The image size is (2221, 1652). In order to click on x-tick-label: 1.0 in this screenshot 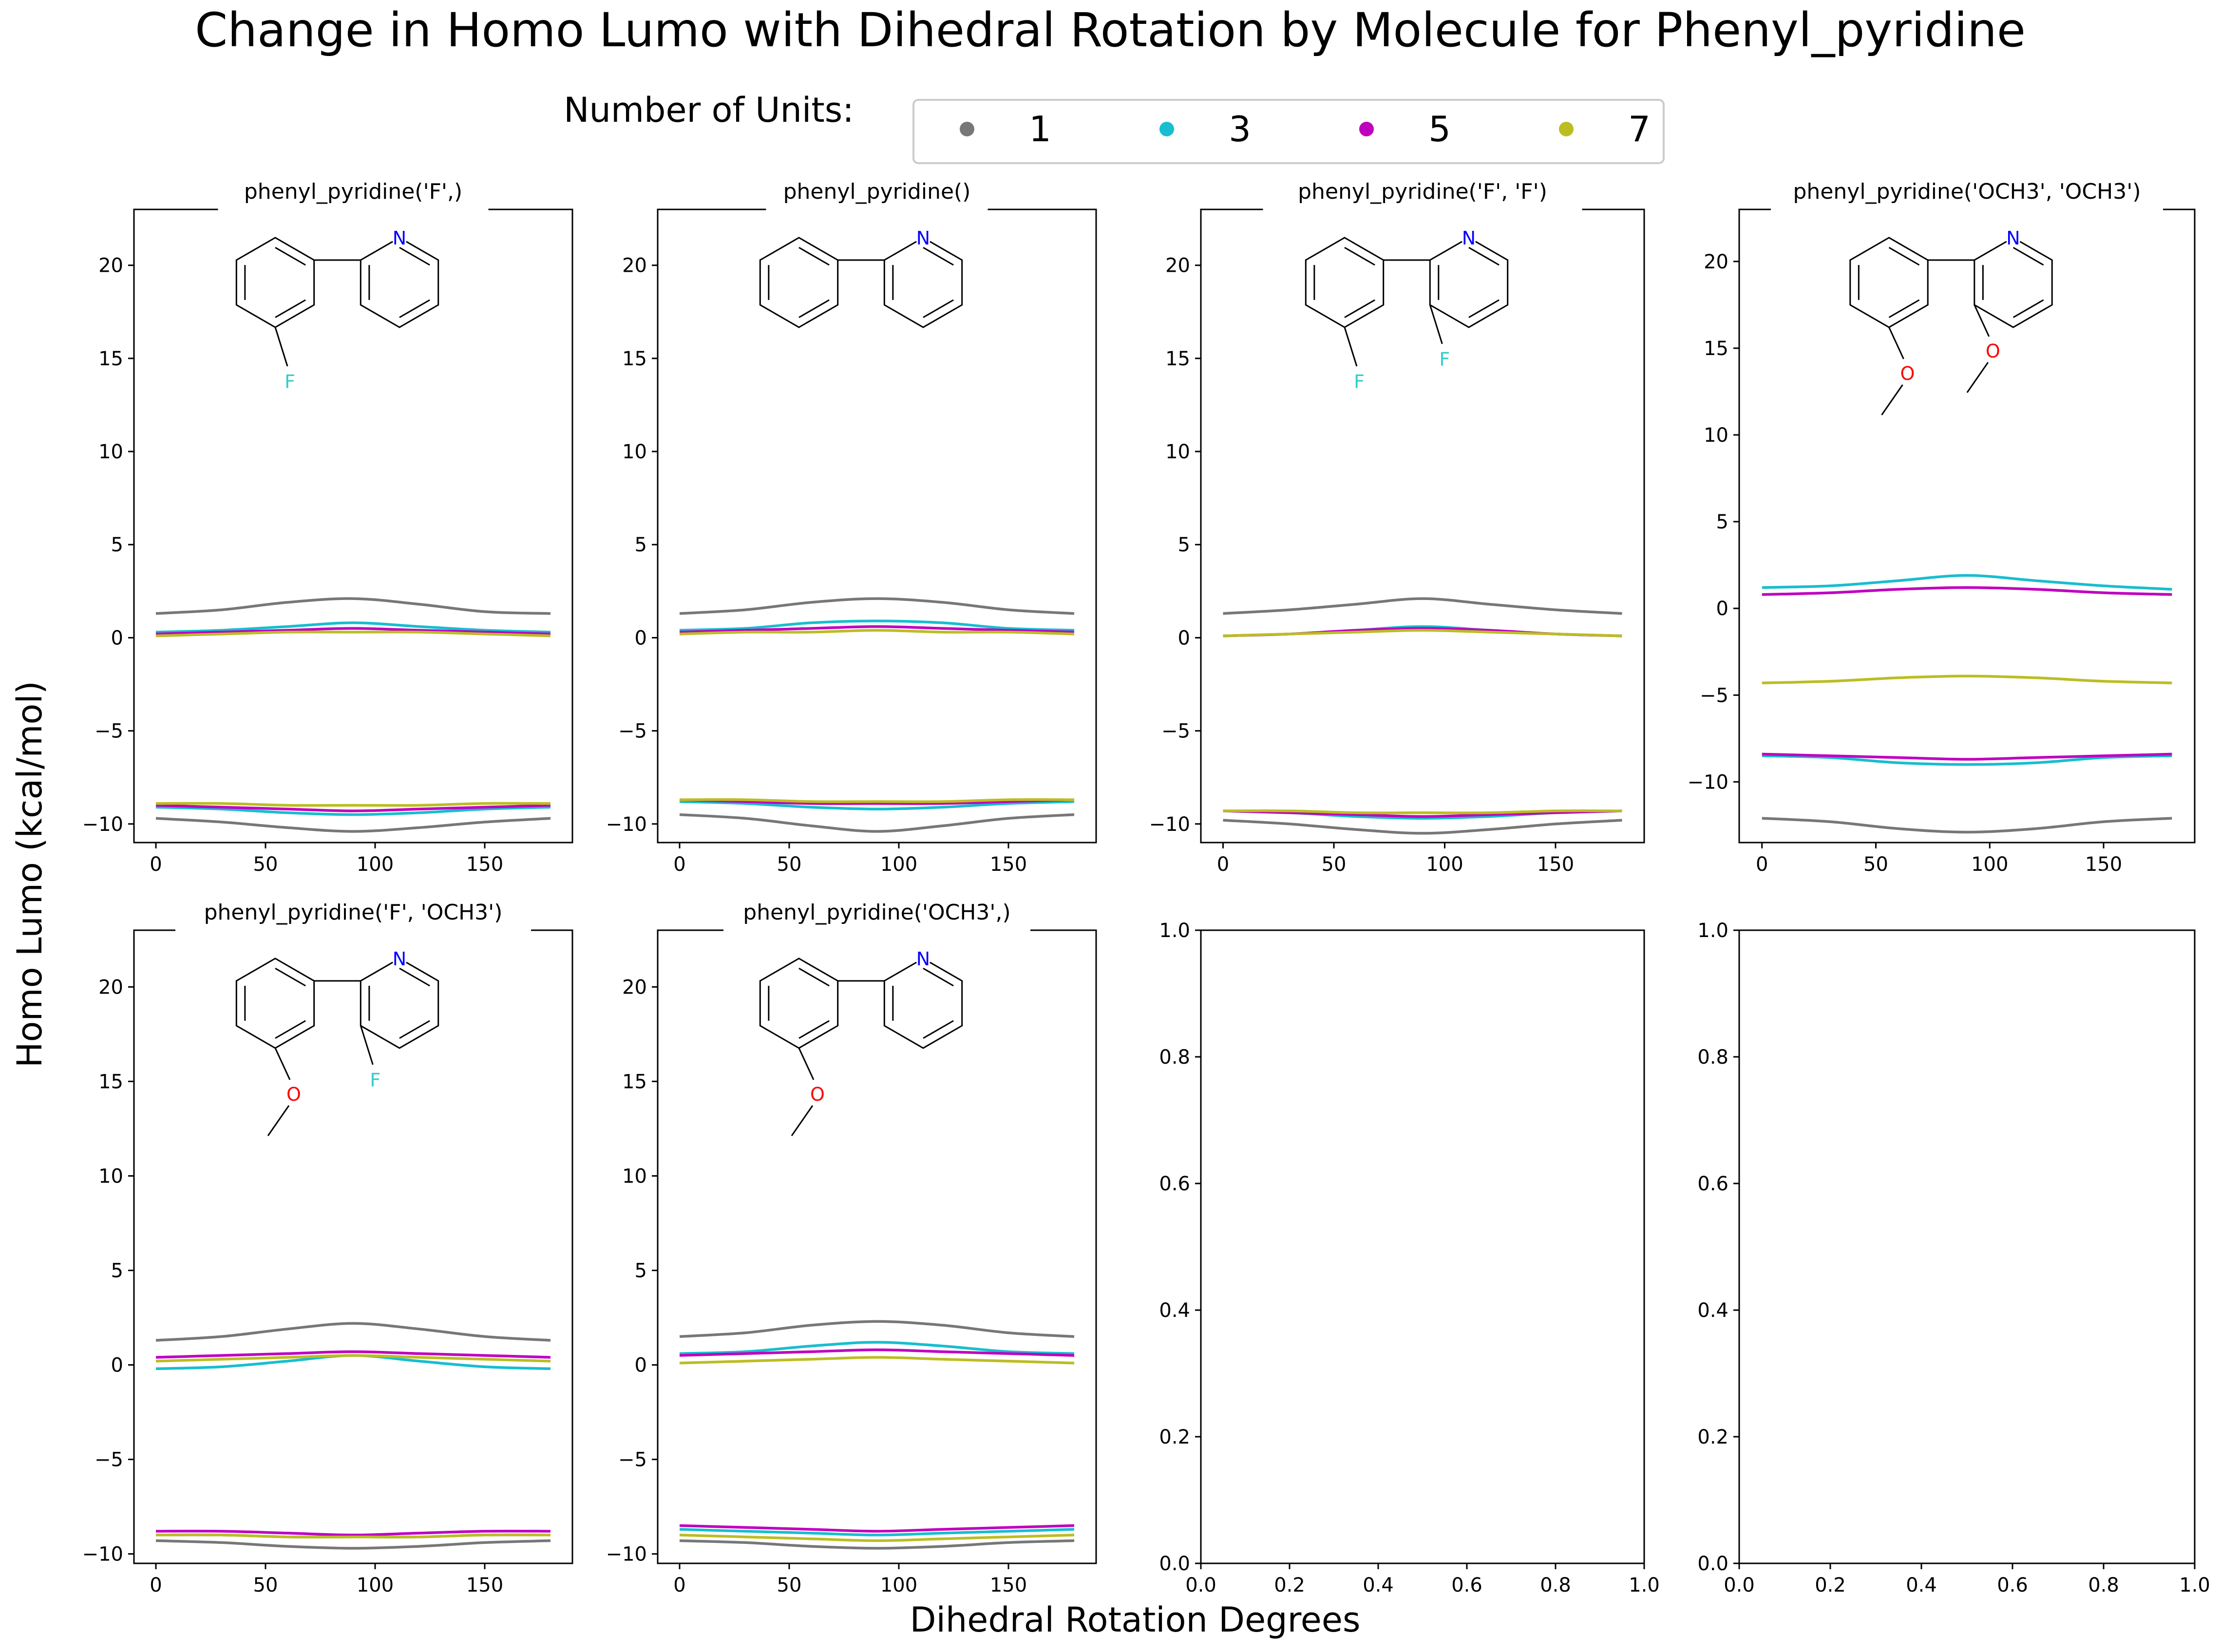, I will do `click(2194, 1585)`.